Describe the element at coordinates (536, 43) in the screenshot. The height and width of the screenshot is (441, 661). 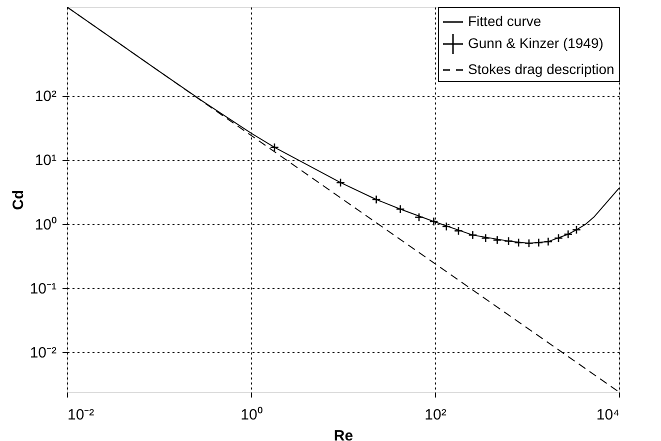
I see `legend-label: Gunn & Kinzer (1949)` at that location.